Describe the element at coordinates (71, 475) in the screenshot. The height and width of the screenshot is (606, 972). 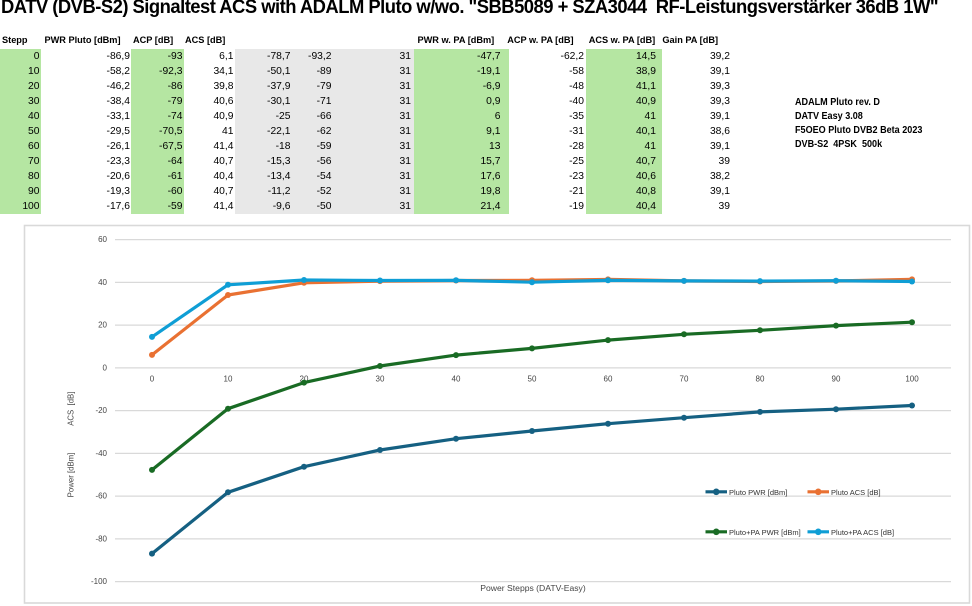
I see `svg-text: Power [dBm]` at that location.